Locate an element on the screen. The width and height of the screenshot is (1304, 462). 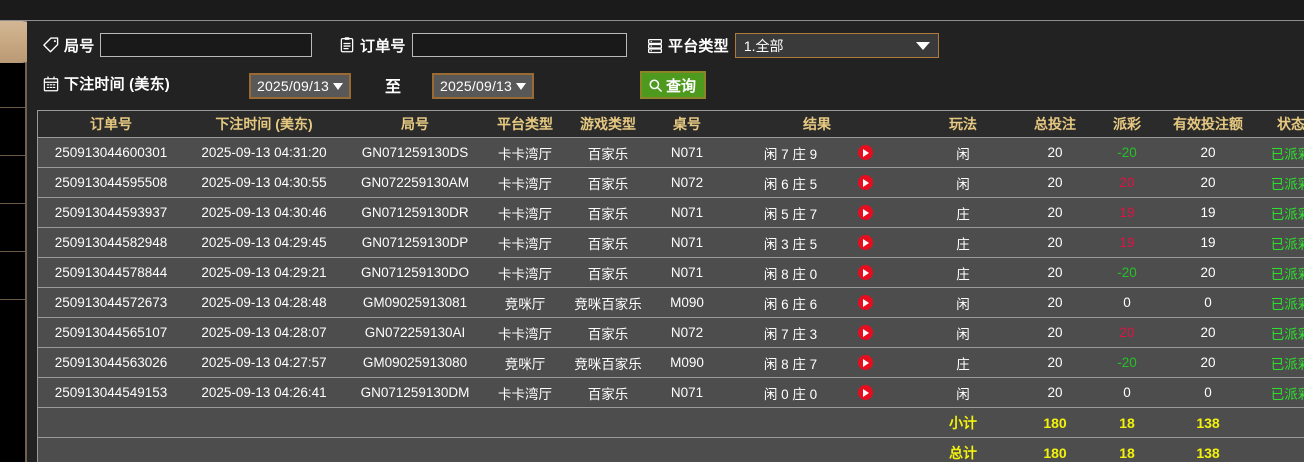
bet-time-separator: 至 is located at coordinates (393, 87).